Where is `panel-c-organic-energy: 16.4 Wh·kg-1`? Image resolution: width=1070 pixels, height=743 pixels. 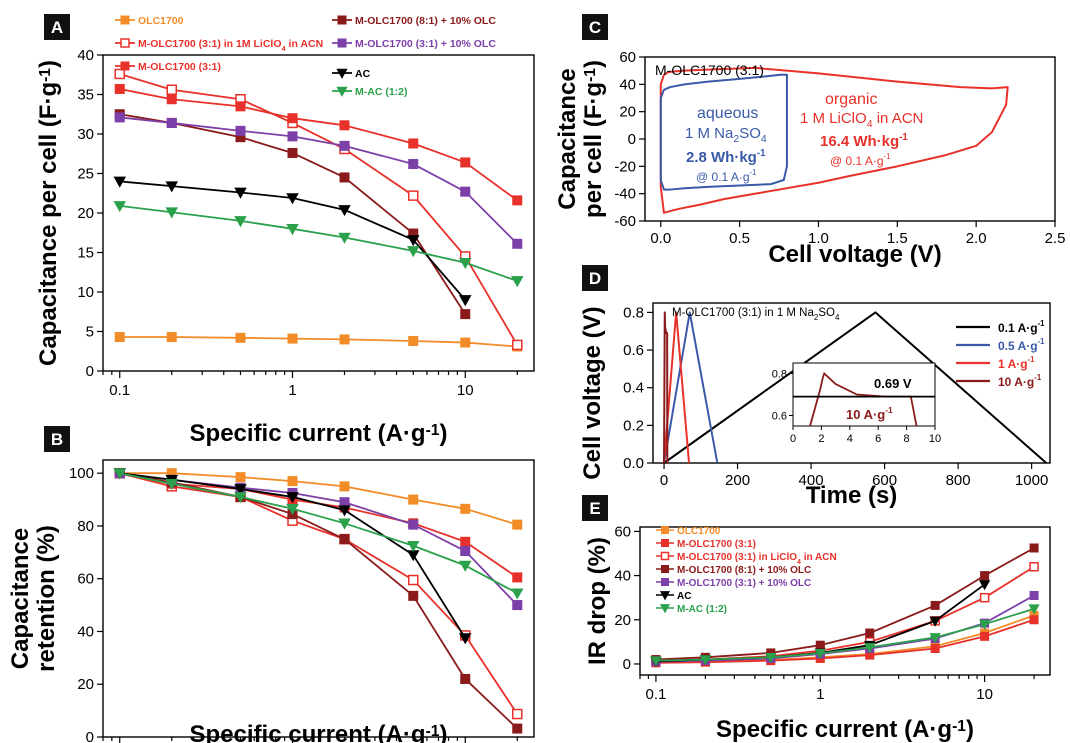
panel-c-organic-energy: 16.4 Wh·kg-1 is located at coordinates (864, 141).